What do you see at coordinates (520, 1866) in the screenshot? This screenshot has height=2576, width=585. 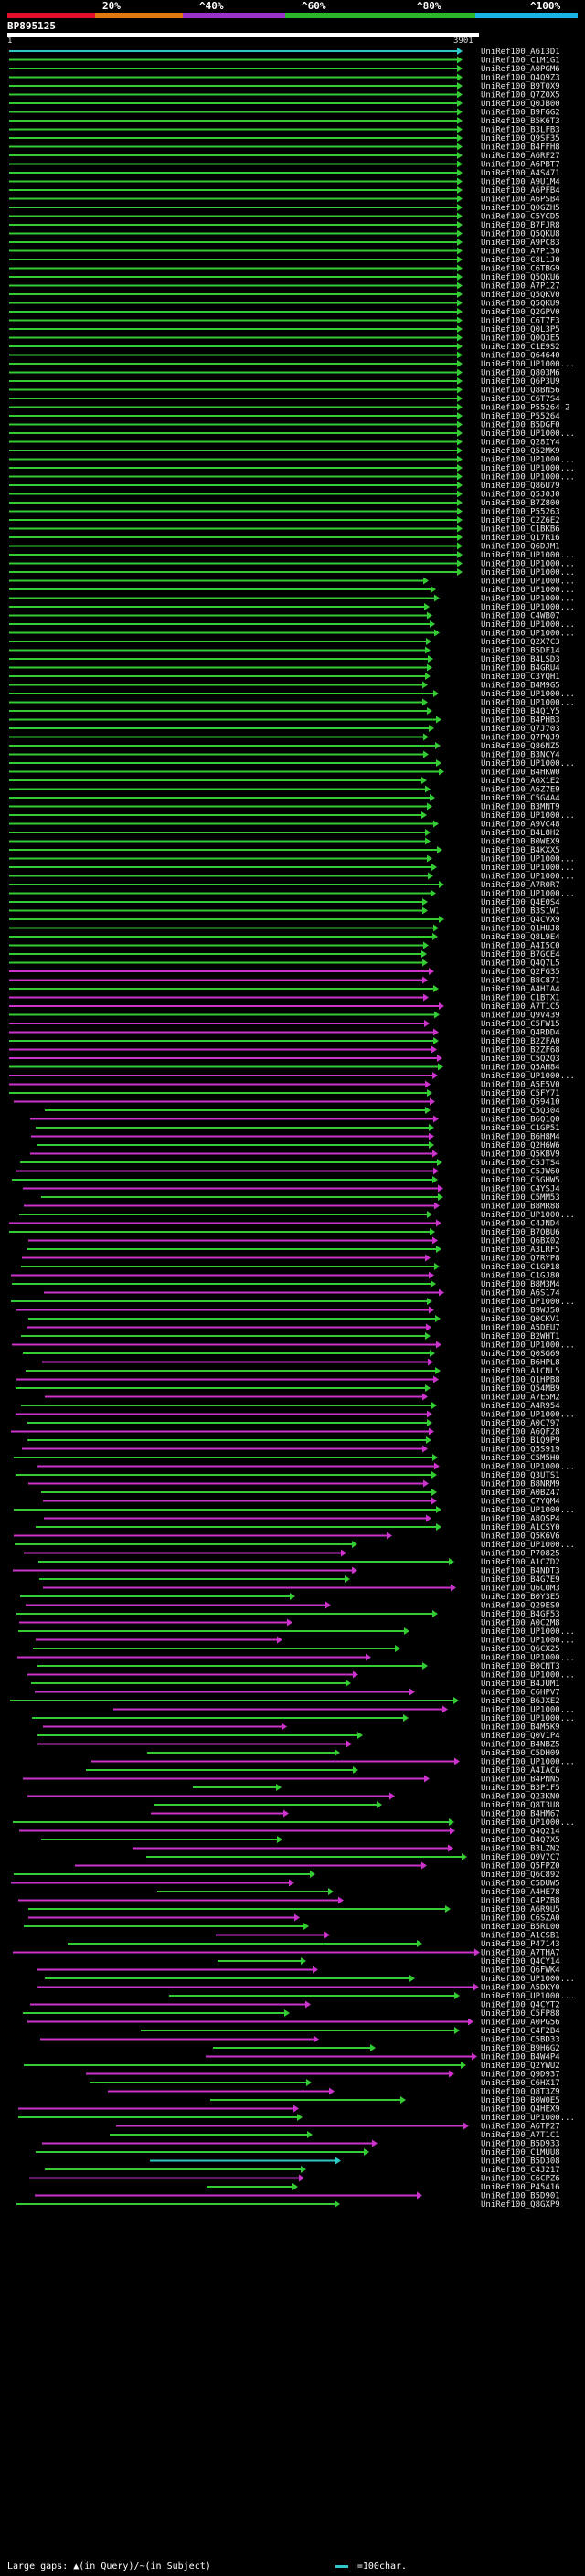 I see `hit-label: UniRef100_Q5FPZ0` at bounding box center [520, 1866].